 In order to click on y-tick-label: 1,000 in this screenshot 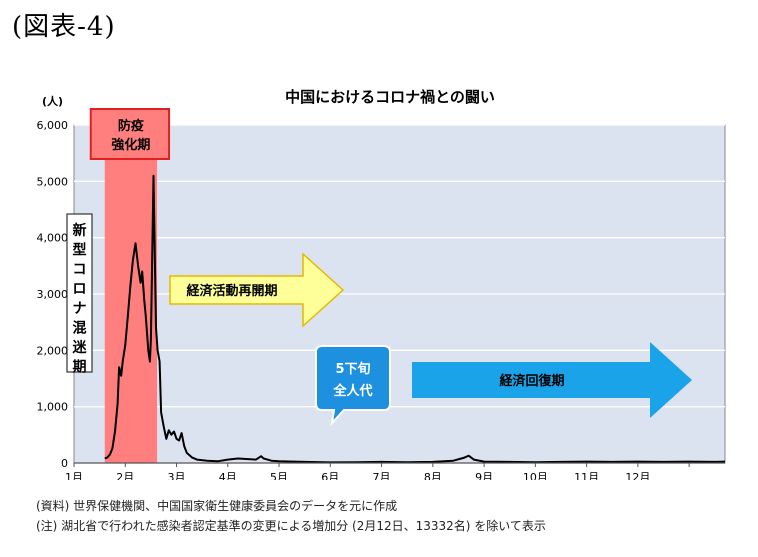, I will do `click(53, 407)`.